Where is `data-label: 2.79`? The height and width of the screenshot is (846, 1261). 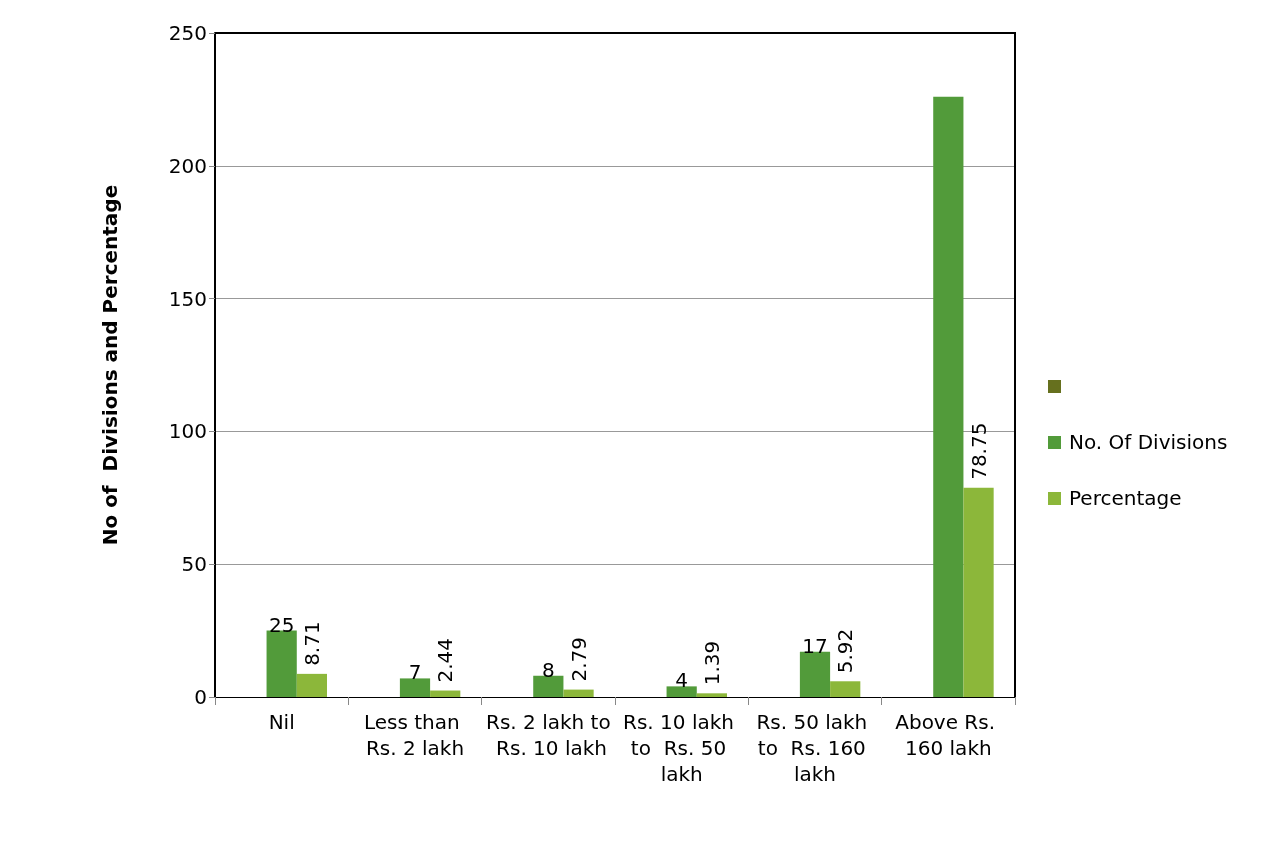 data-label: 2.79 is located at coordinates (578, 659).